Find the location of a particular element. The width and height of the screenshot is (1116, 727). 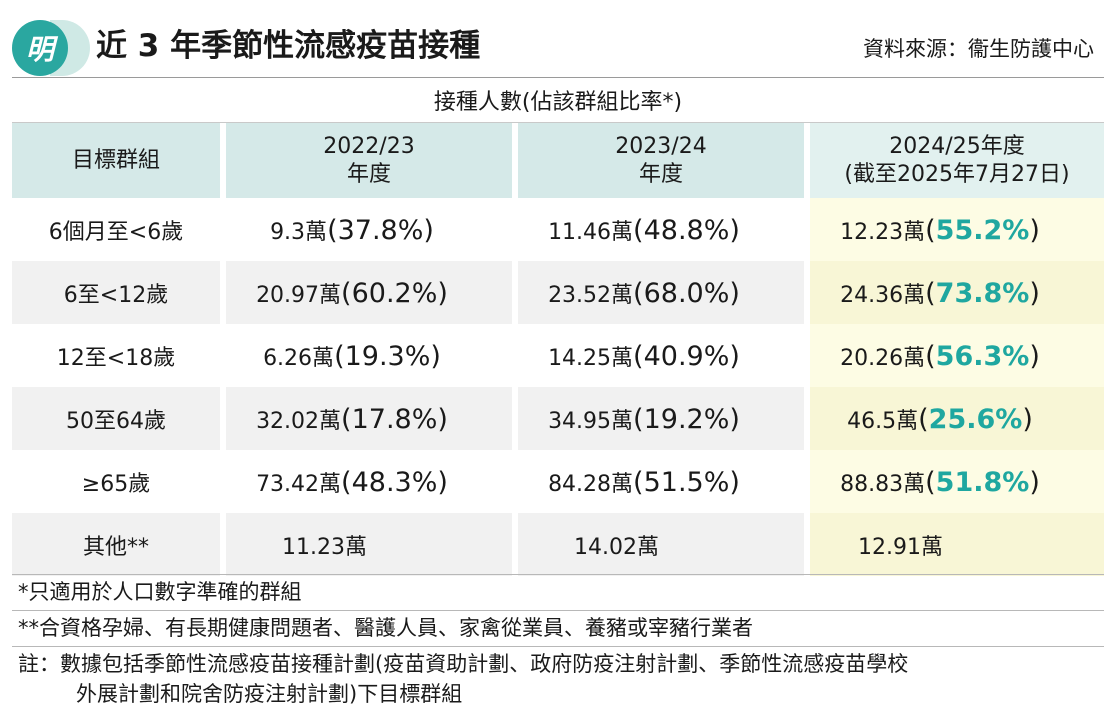

cell-2024-25: 12.23萬(55.2%) is located at coordinates (957, 229).